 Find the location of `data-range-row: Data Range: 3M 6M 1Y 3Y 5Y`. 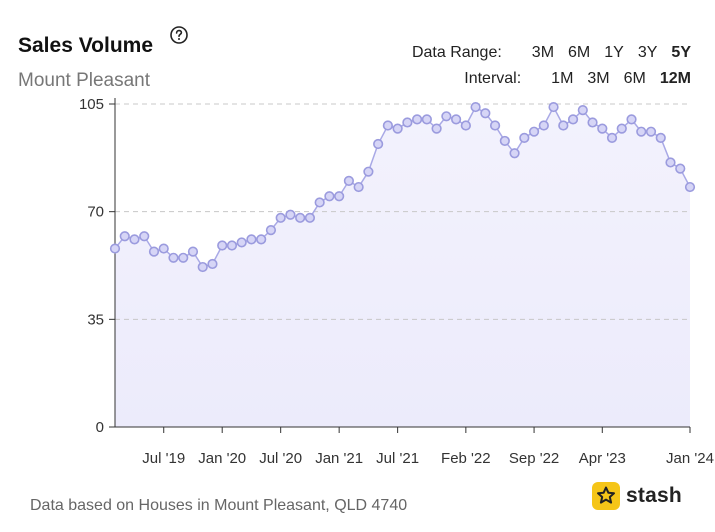

data-range-row: Data Range: 3M 6M 1Y 3Y 5Y is located at coordinates (551, 53).